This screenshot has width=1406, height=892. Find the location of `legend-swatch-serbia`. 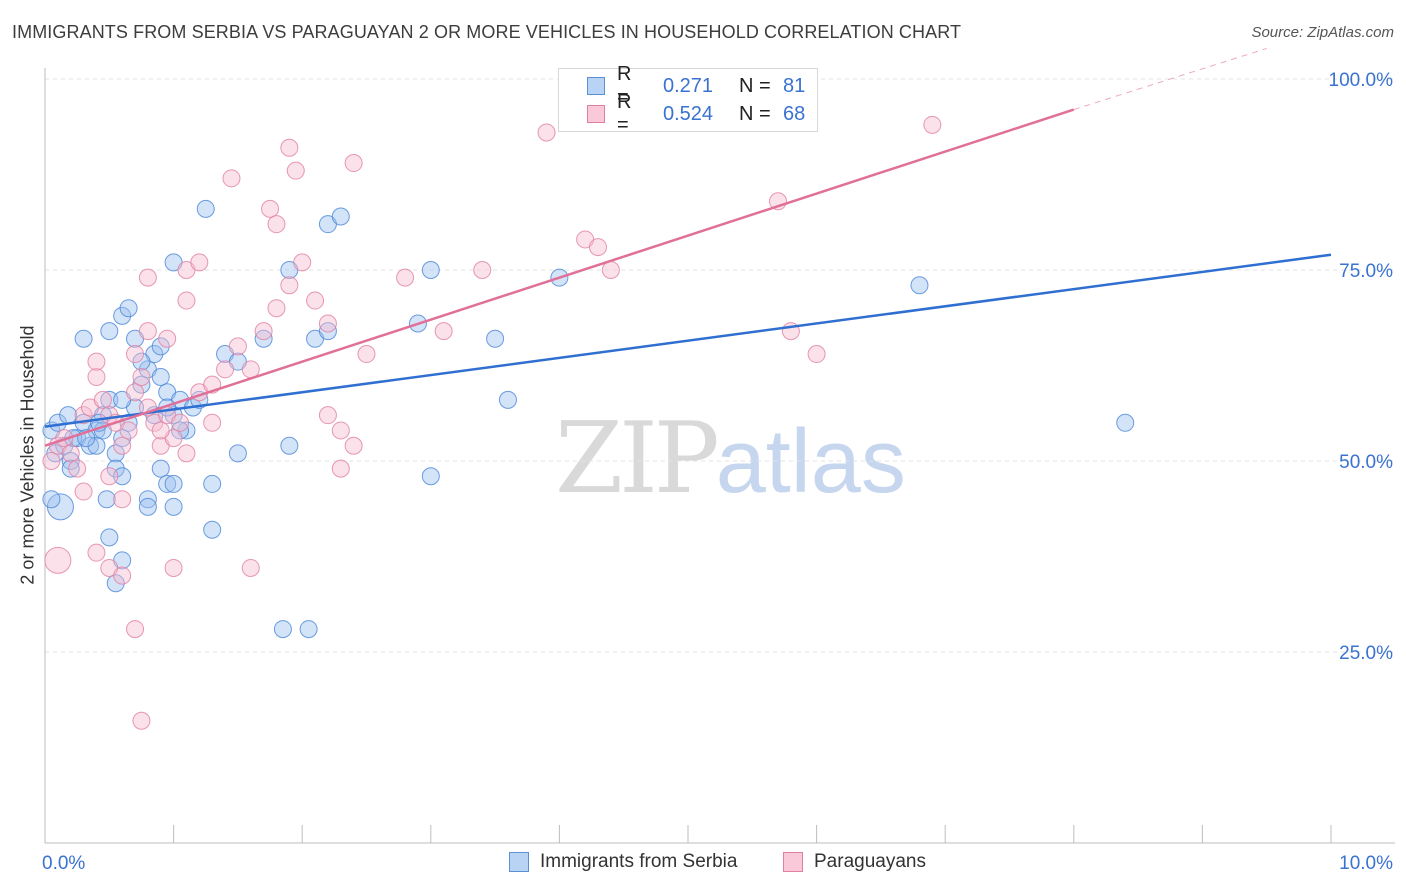

legend-swatch-serbia is located at coordinates (596, 86).